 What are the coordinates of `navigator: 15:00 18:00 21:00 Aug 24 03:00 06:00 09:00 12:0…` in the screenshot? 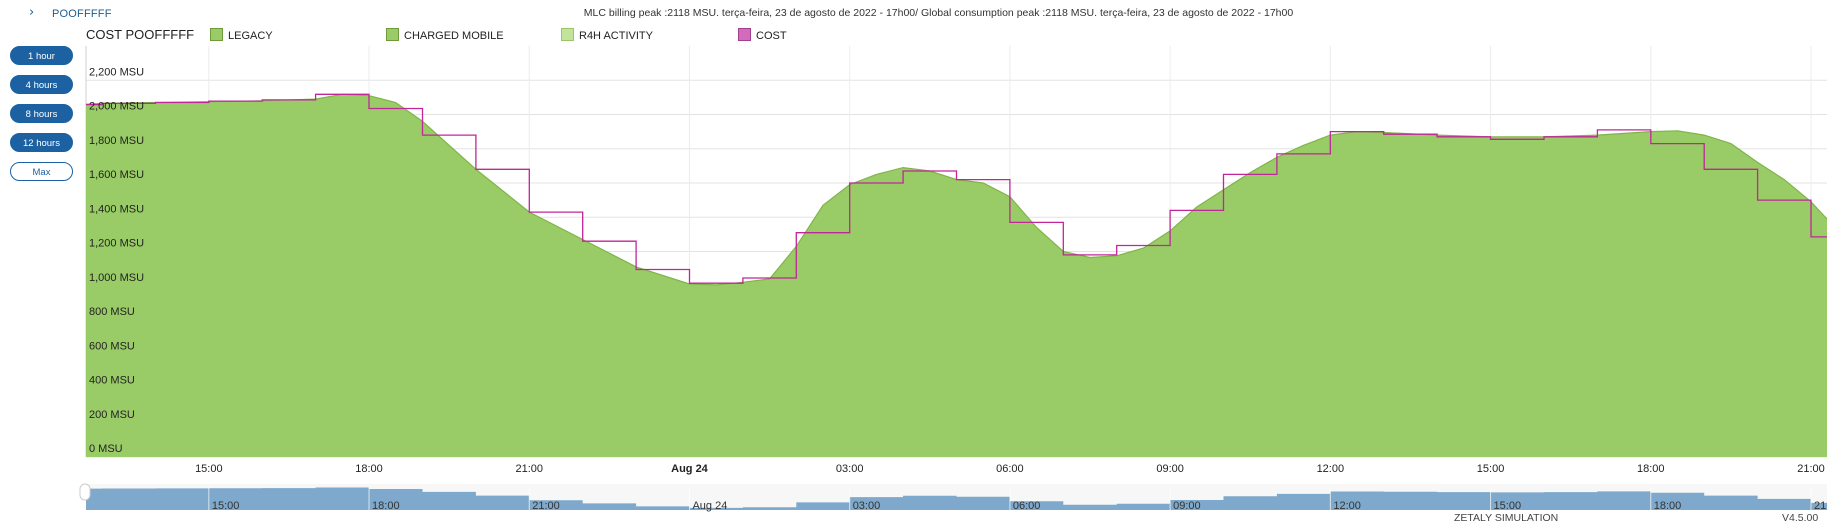 It's located at (953, 497).